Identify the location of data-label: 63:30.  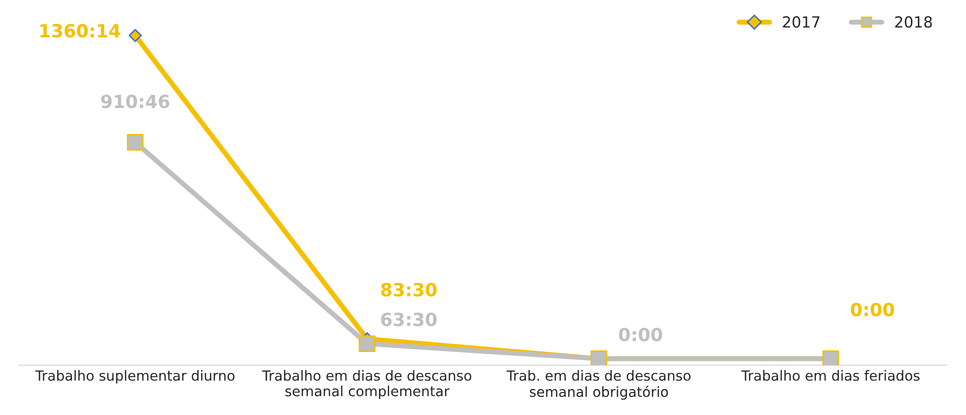
(409, 319).